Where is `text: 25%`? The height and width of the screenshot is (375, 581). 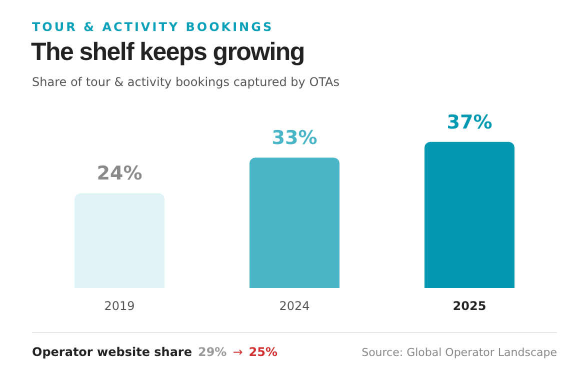 text: 25% is located at coordinates (263, 352).